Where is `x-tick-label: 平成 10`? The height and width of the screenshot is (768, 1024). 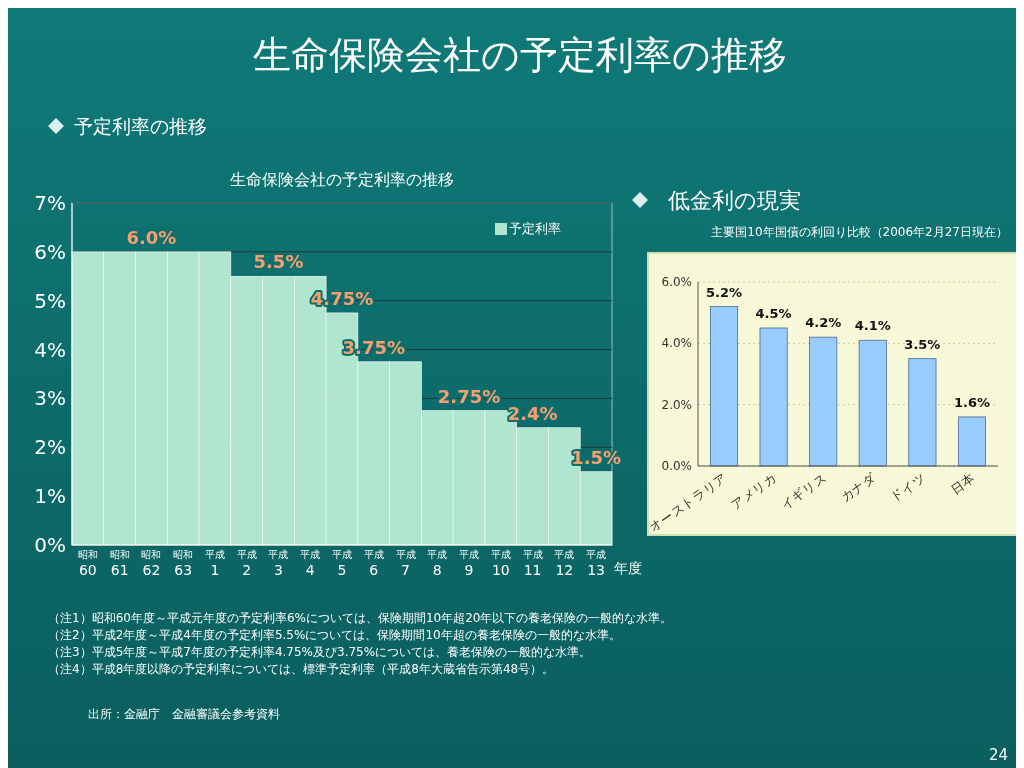 x-tick-label: 平成 10 is located at coordinates (500, 563).